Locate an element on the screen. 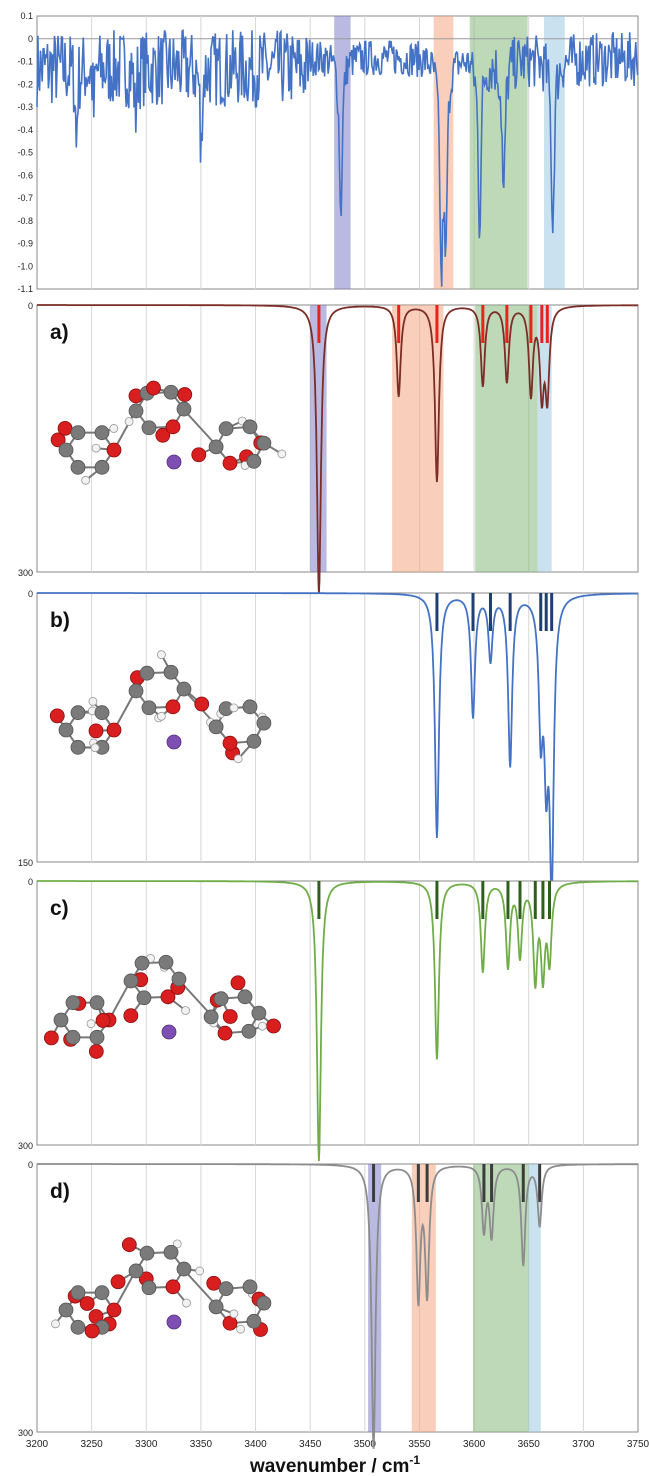  x-axis-title: wavenumber / cm-1 is located at coordinates (334, 1464).